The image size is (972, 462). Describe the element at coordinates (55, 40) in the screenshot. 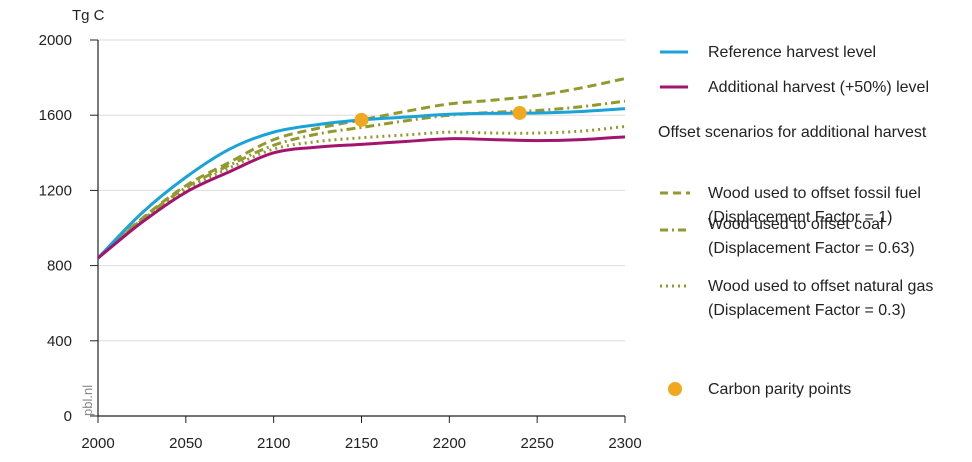

I see `y-tick-label-2000: 2000` at that location.